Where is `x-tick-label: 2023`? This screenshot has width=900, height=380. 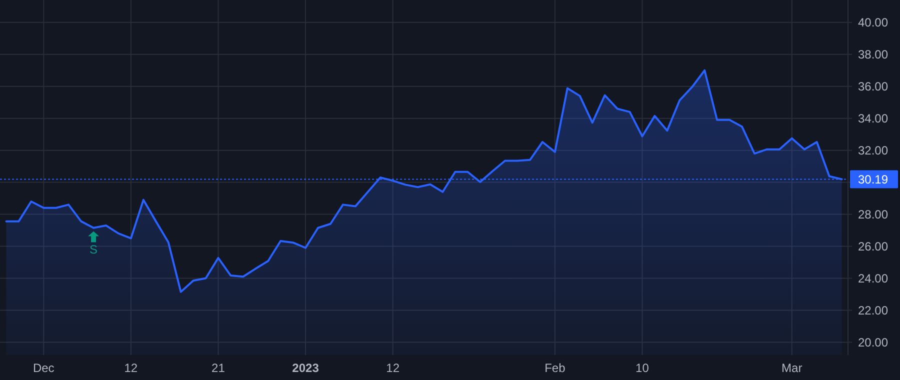
x-tick-label: 2023 is located at coordinates (306, 368).